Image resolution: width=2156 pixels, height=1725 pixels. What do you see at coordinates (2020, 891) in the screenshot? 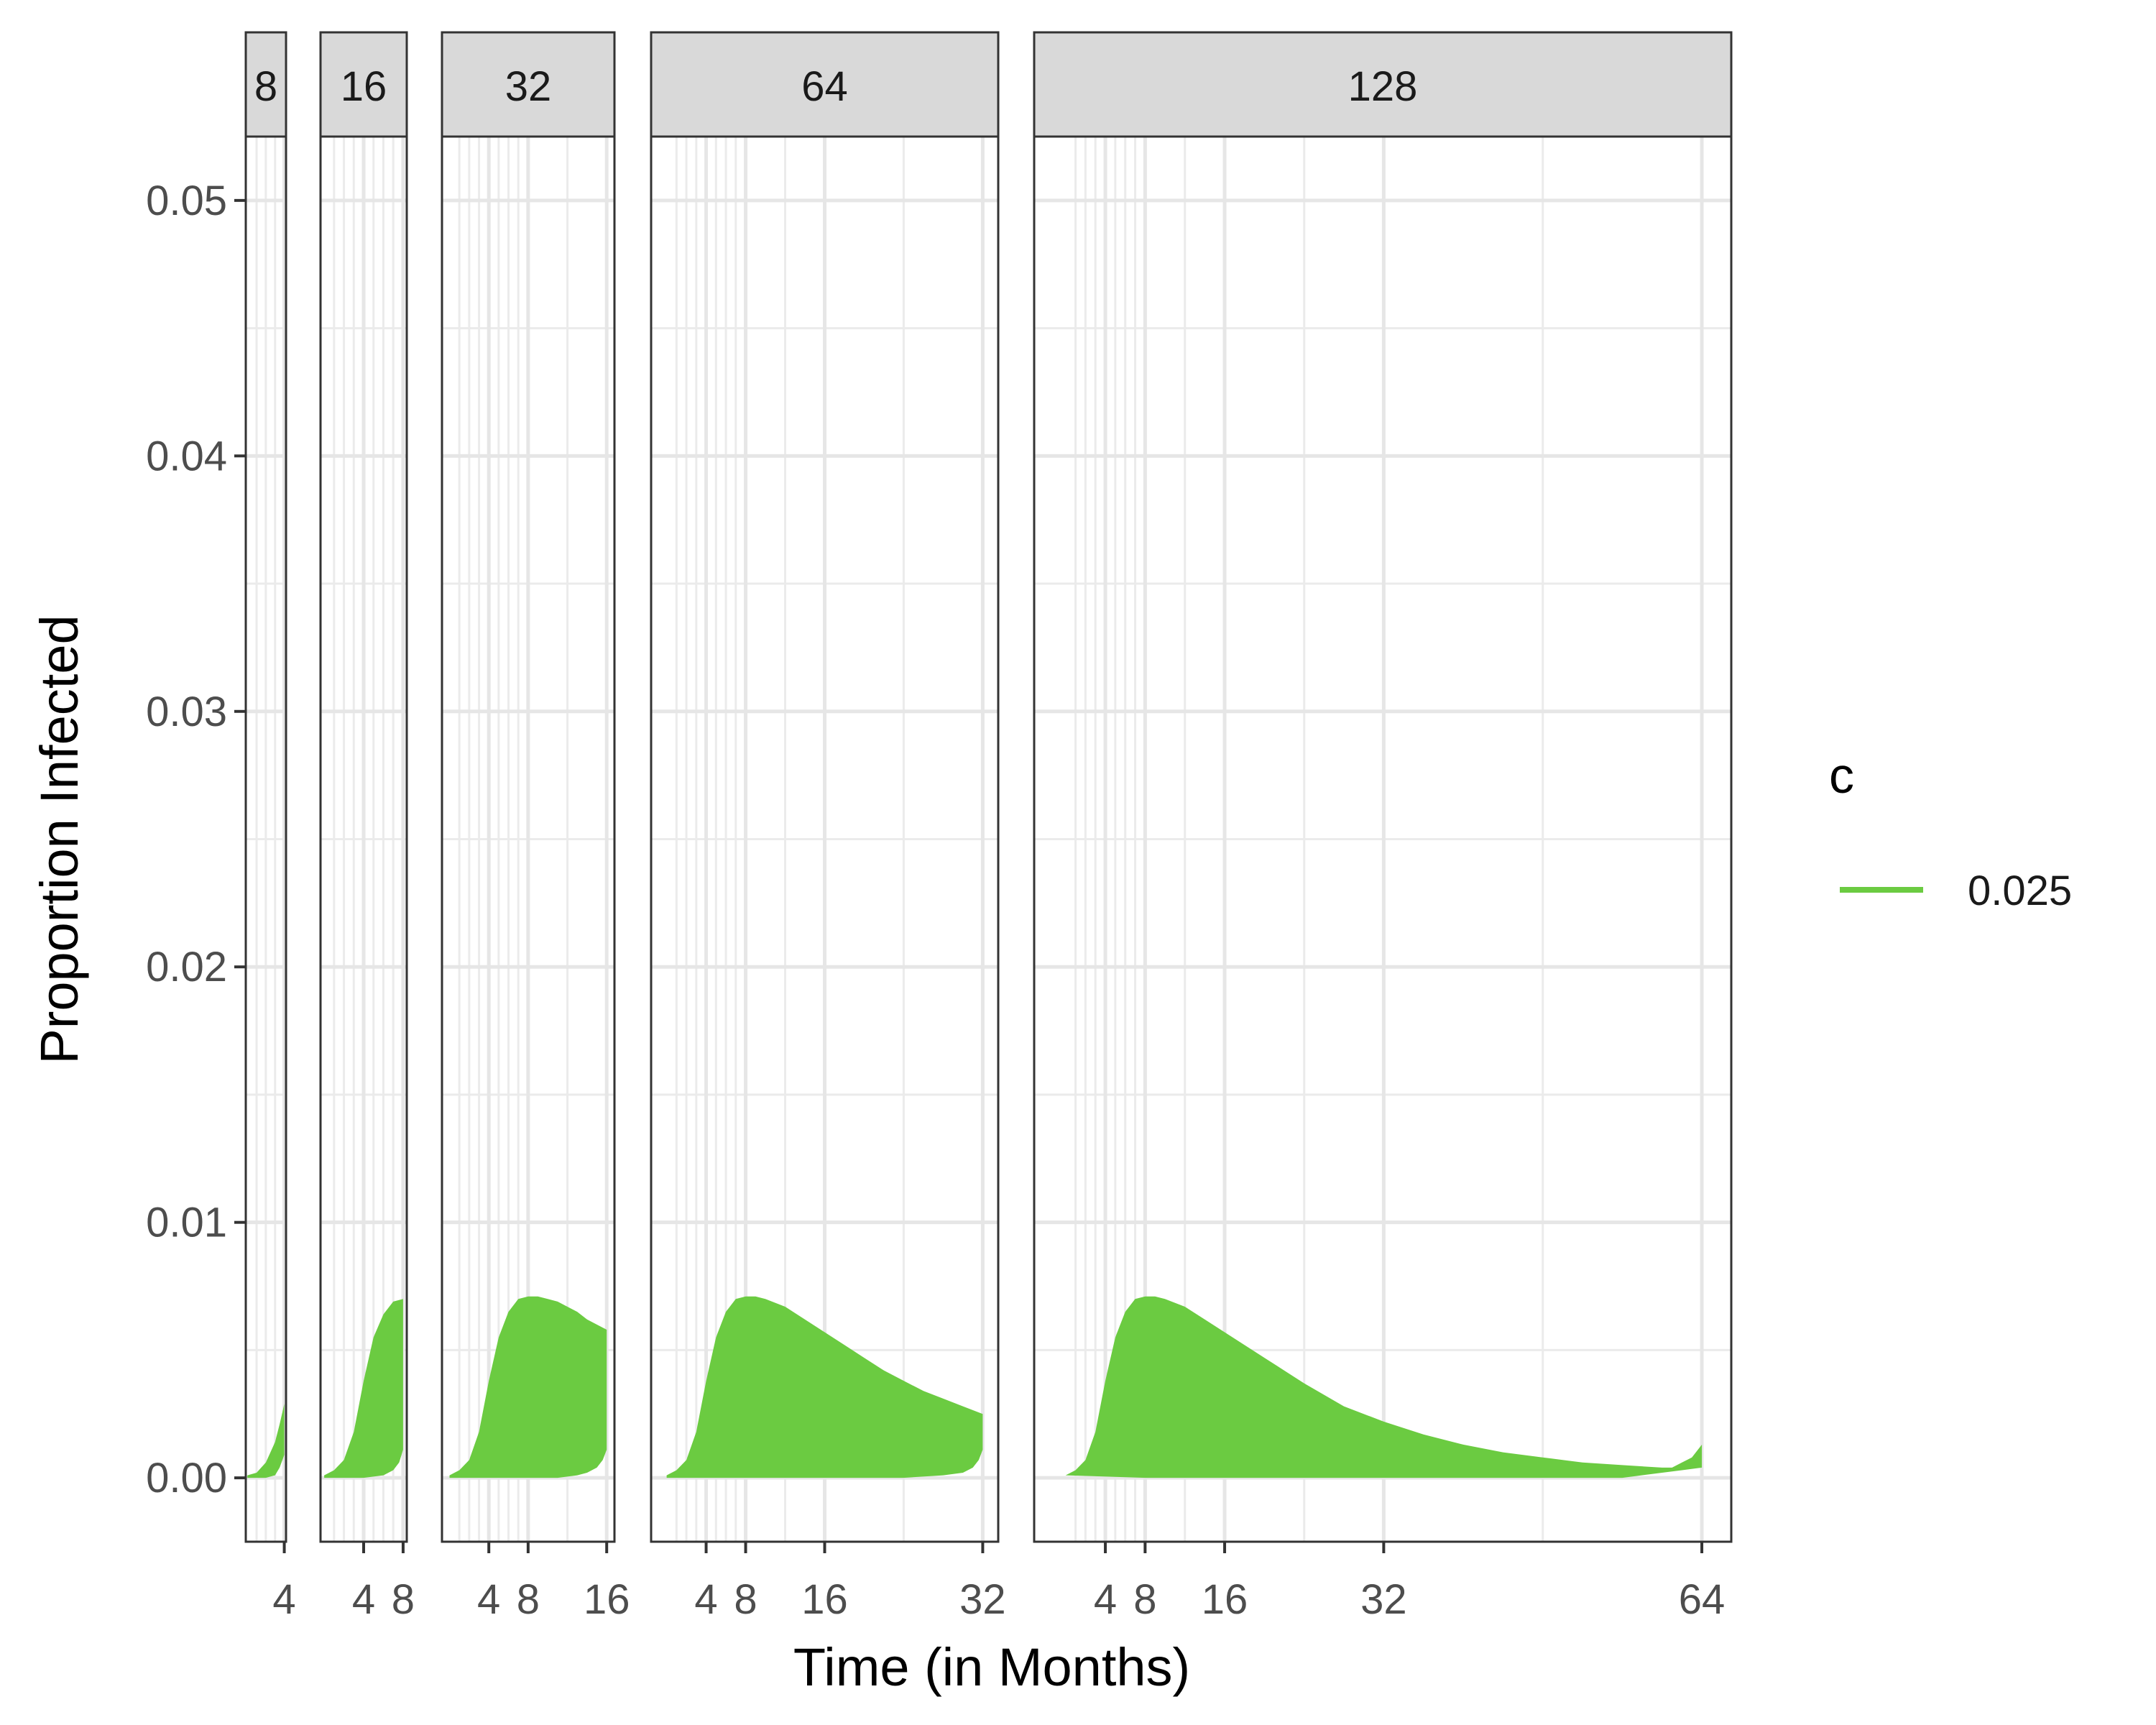
I see `legend-label: 0.025` at bounding box center [2020, 891].